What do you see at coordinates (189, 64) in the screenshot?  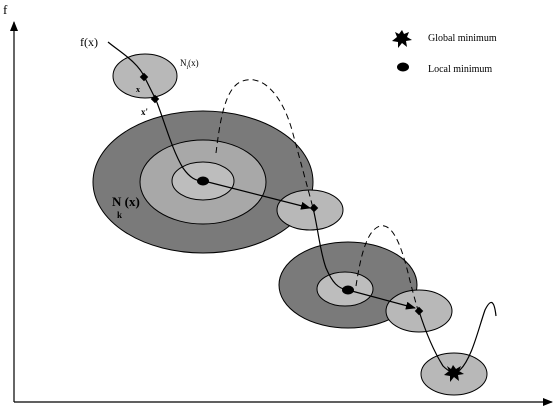 I see `ni-label: Ni(x)` at bounding box center [189, 64].